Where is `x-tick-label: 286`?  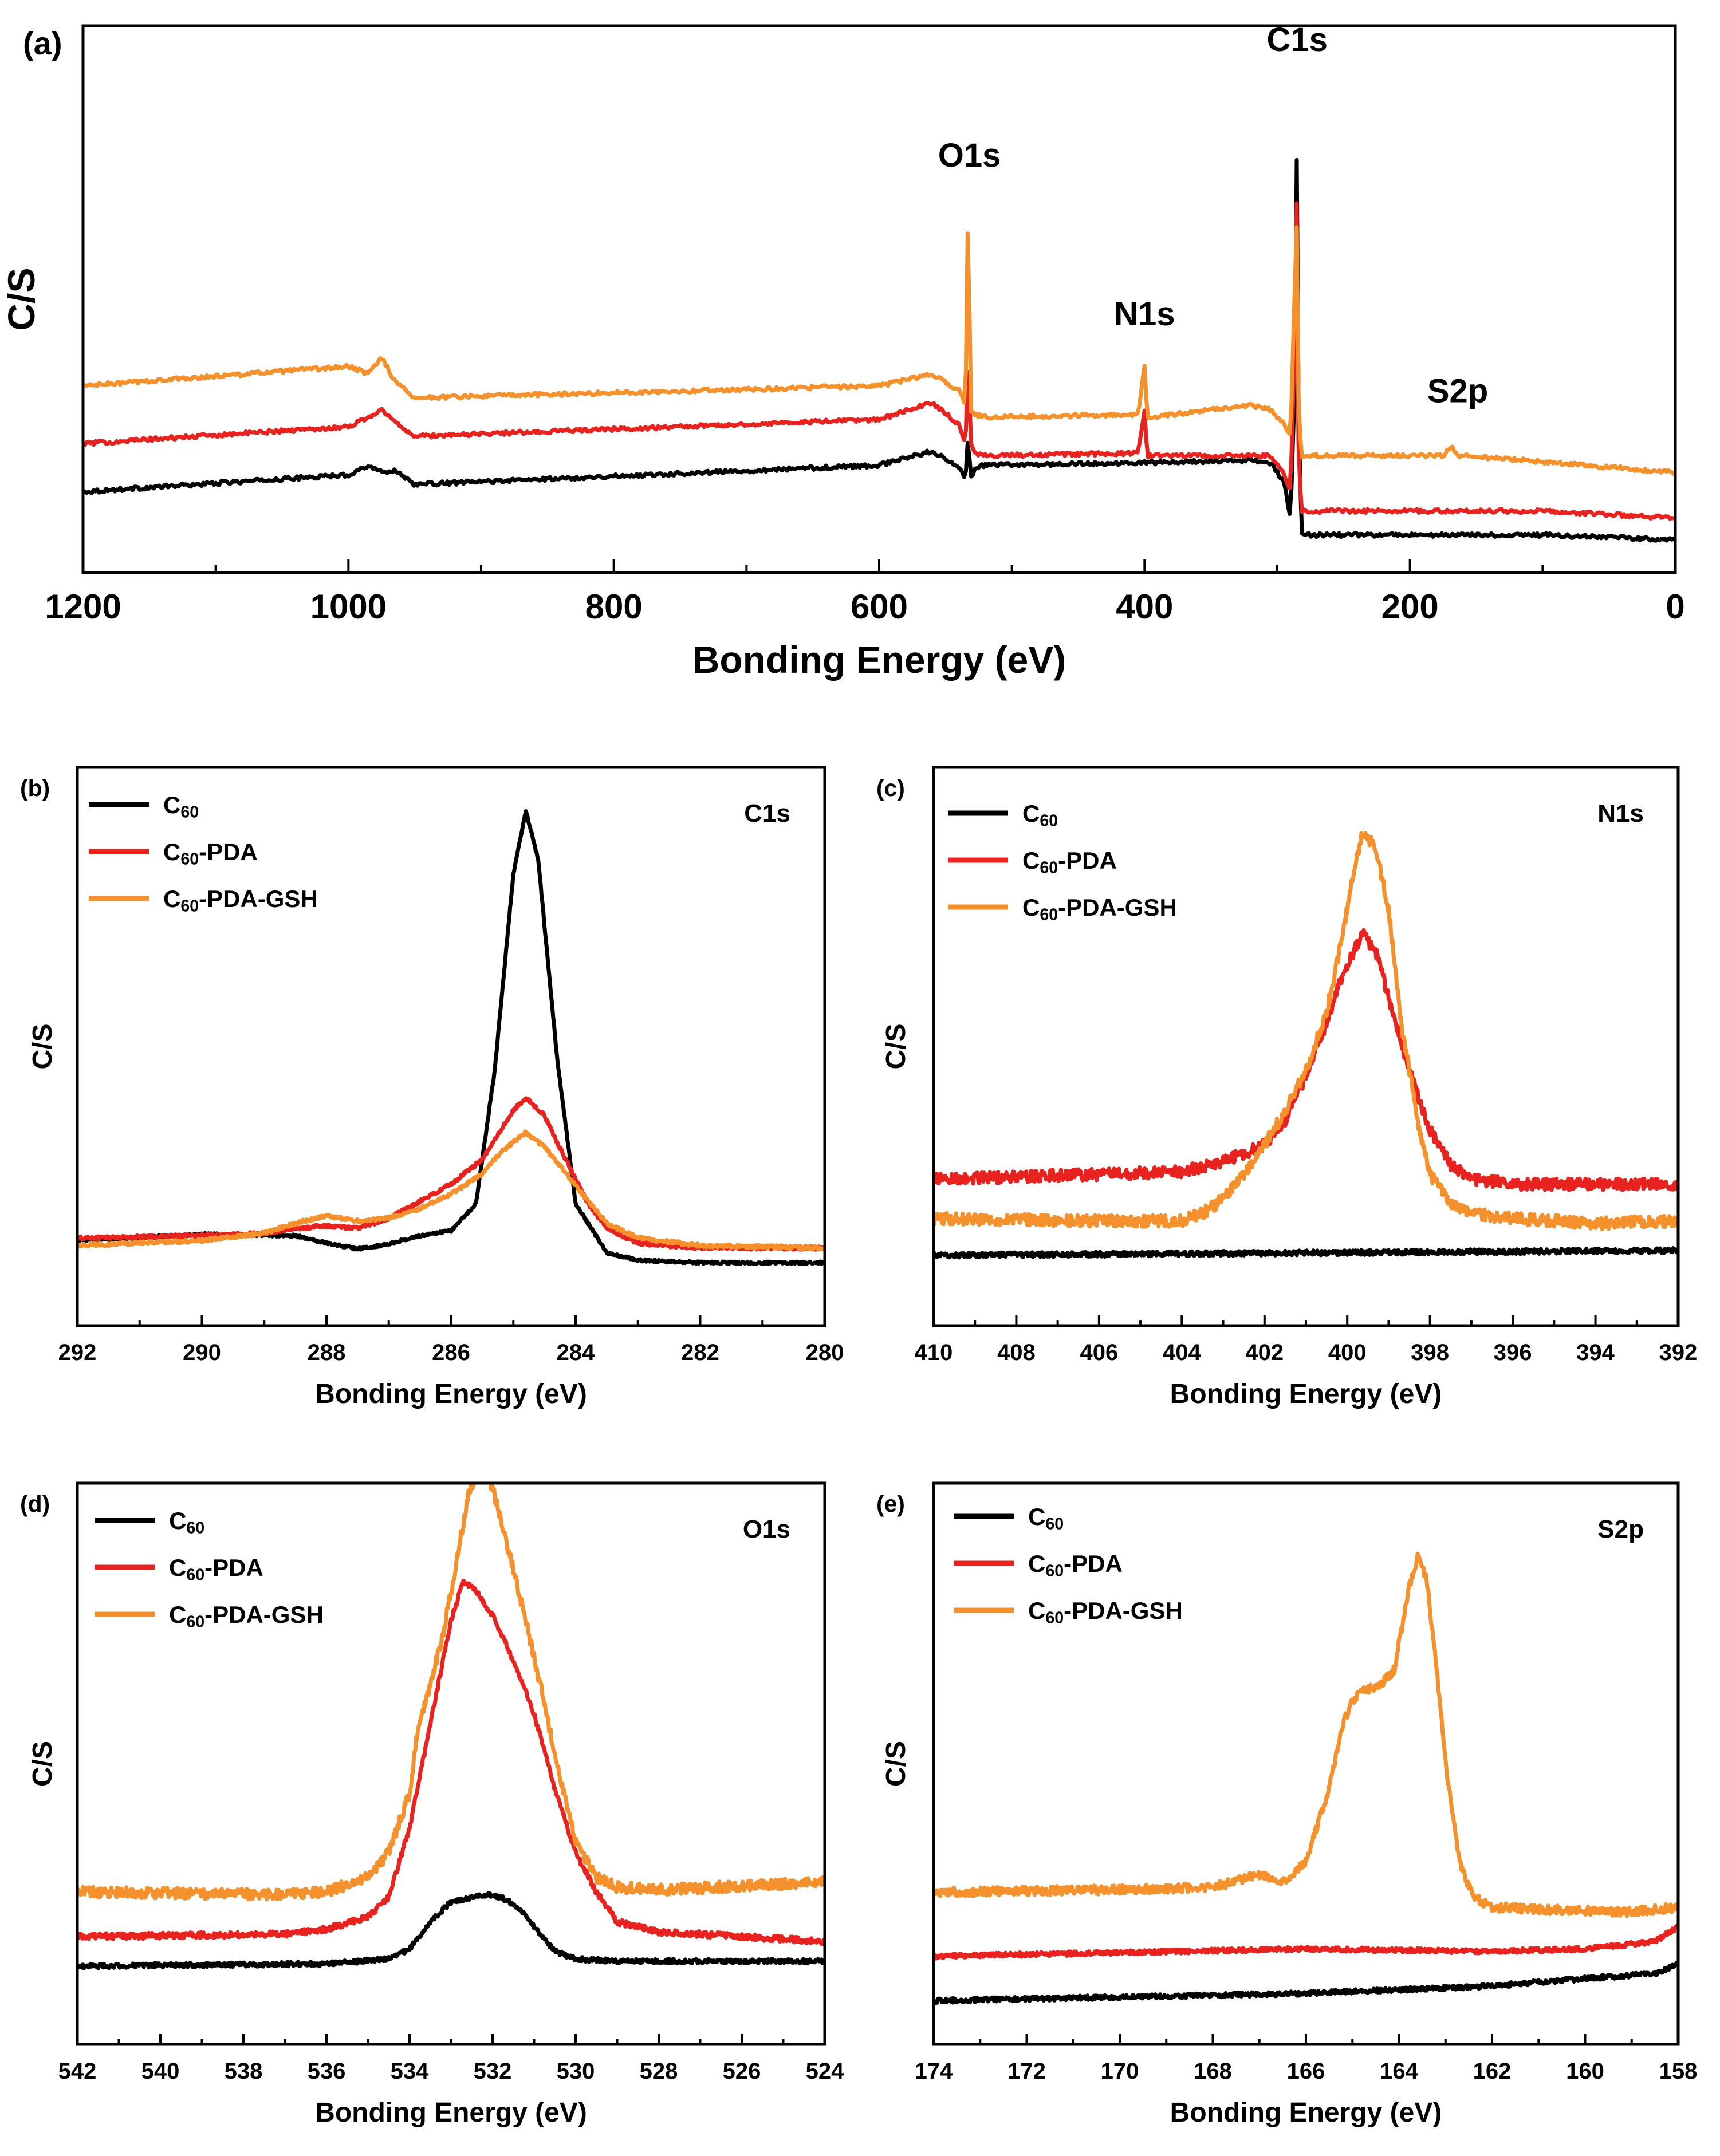
x-tick-label: 286 is located at coordinates (451, 1352).